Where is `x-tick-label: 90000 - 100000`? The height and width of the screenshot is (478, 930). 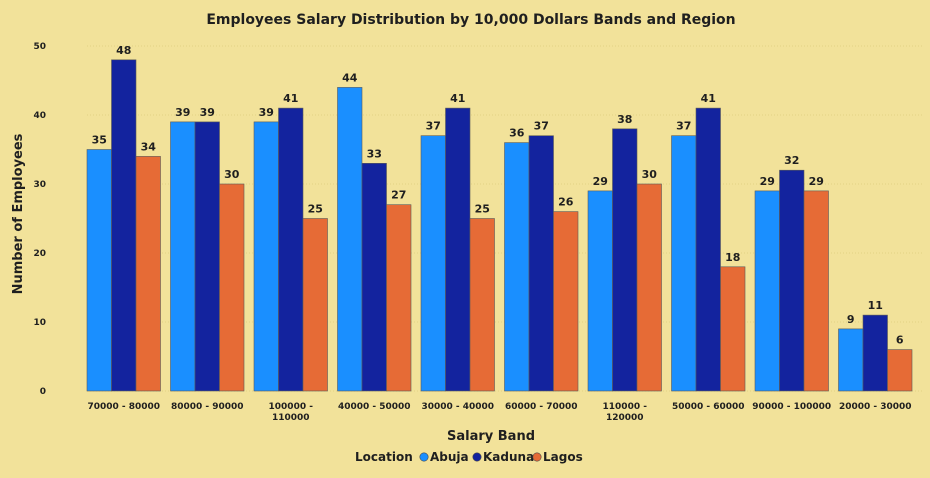
x-tick-label: 90000 - 100000 is located at coordinates (791, 407).